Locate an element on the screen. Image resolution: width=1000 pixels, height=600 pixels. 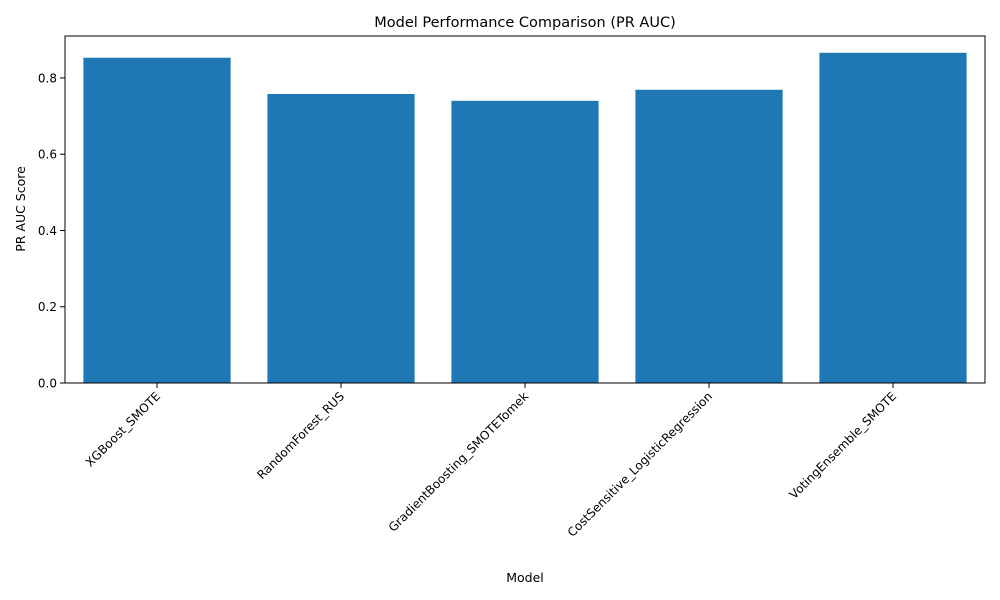
y-tick-label: 0.2 is located at coordinates (47, 307).